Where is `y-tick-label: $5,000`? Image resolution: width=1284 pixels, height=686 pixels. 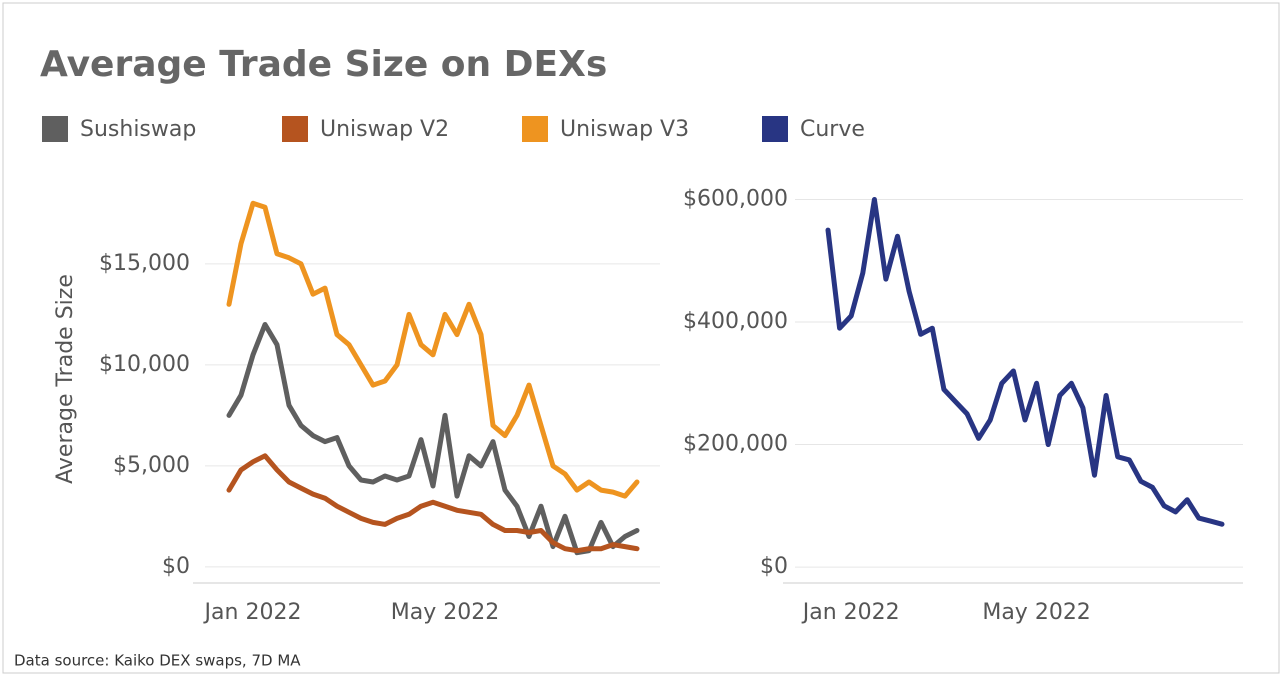
y-tick-label: $5,000 is located at coordinates (151, 465).